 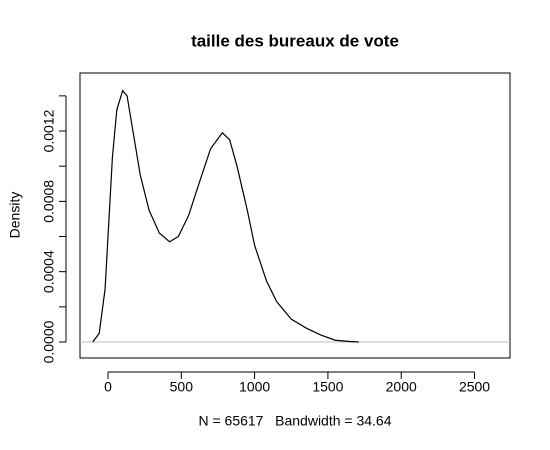 What do you see at coordinates (327, 387) in the screenshot?
I see `x-tick-label: 1500` at bounding box center [327, 387].